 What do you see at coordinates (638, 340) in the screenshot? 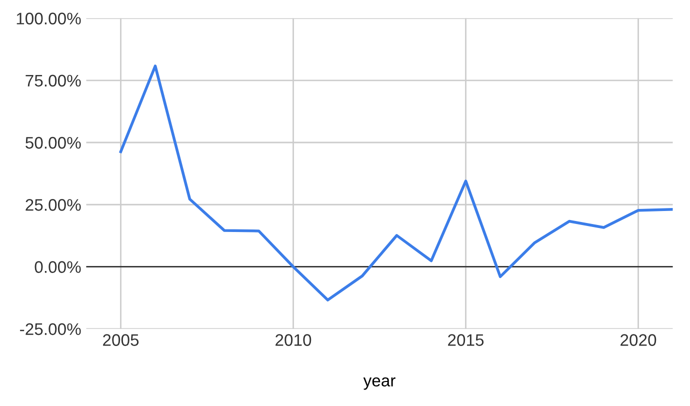
I see `x-tick-label: 2020` at bounding box center [638, 340].